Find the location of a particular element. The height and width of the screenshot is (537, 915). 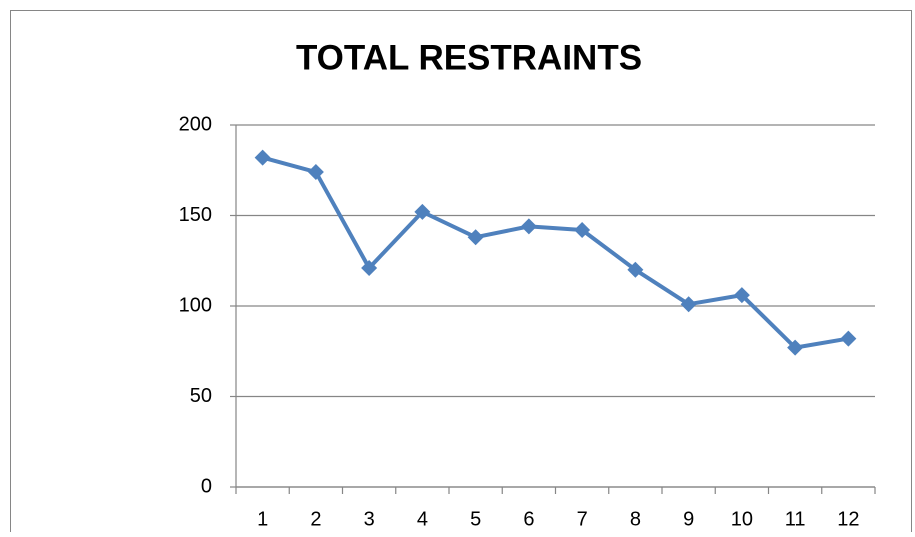

chart-title: TOTAL RESTRAINTS is located at coordinates (469, 57).